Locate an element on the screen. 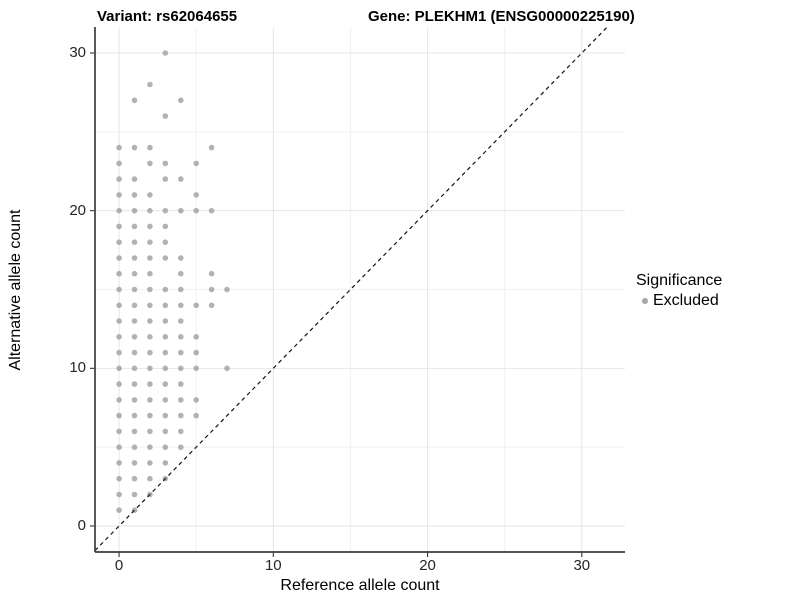 This screenshot has width=800, height=600. y-tick-label: 20 is located at coordinates (77, 210).